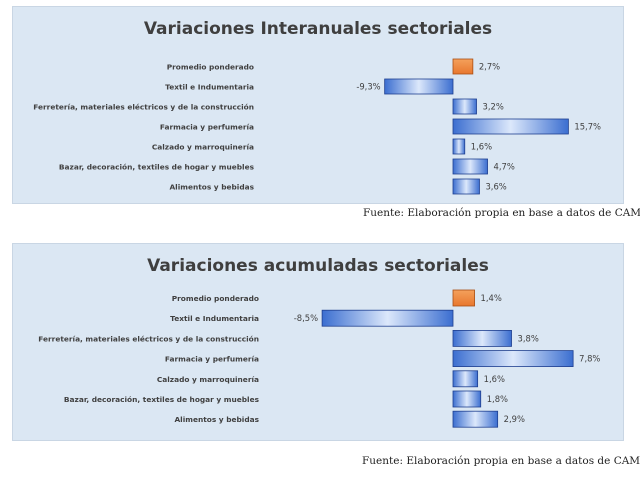 The height and width of the screenshot is (487, 640). What do you see at coordinates (489, 67) in the screenshot?
I see `value-label: 2,7%` at bounding box center [489, 67].